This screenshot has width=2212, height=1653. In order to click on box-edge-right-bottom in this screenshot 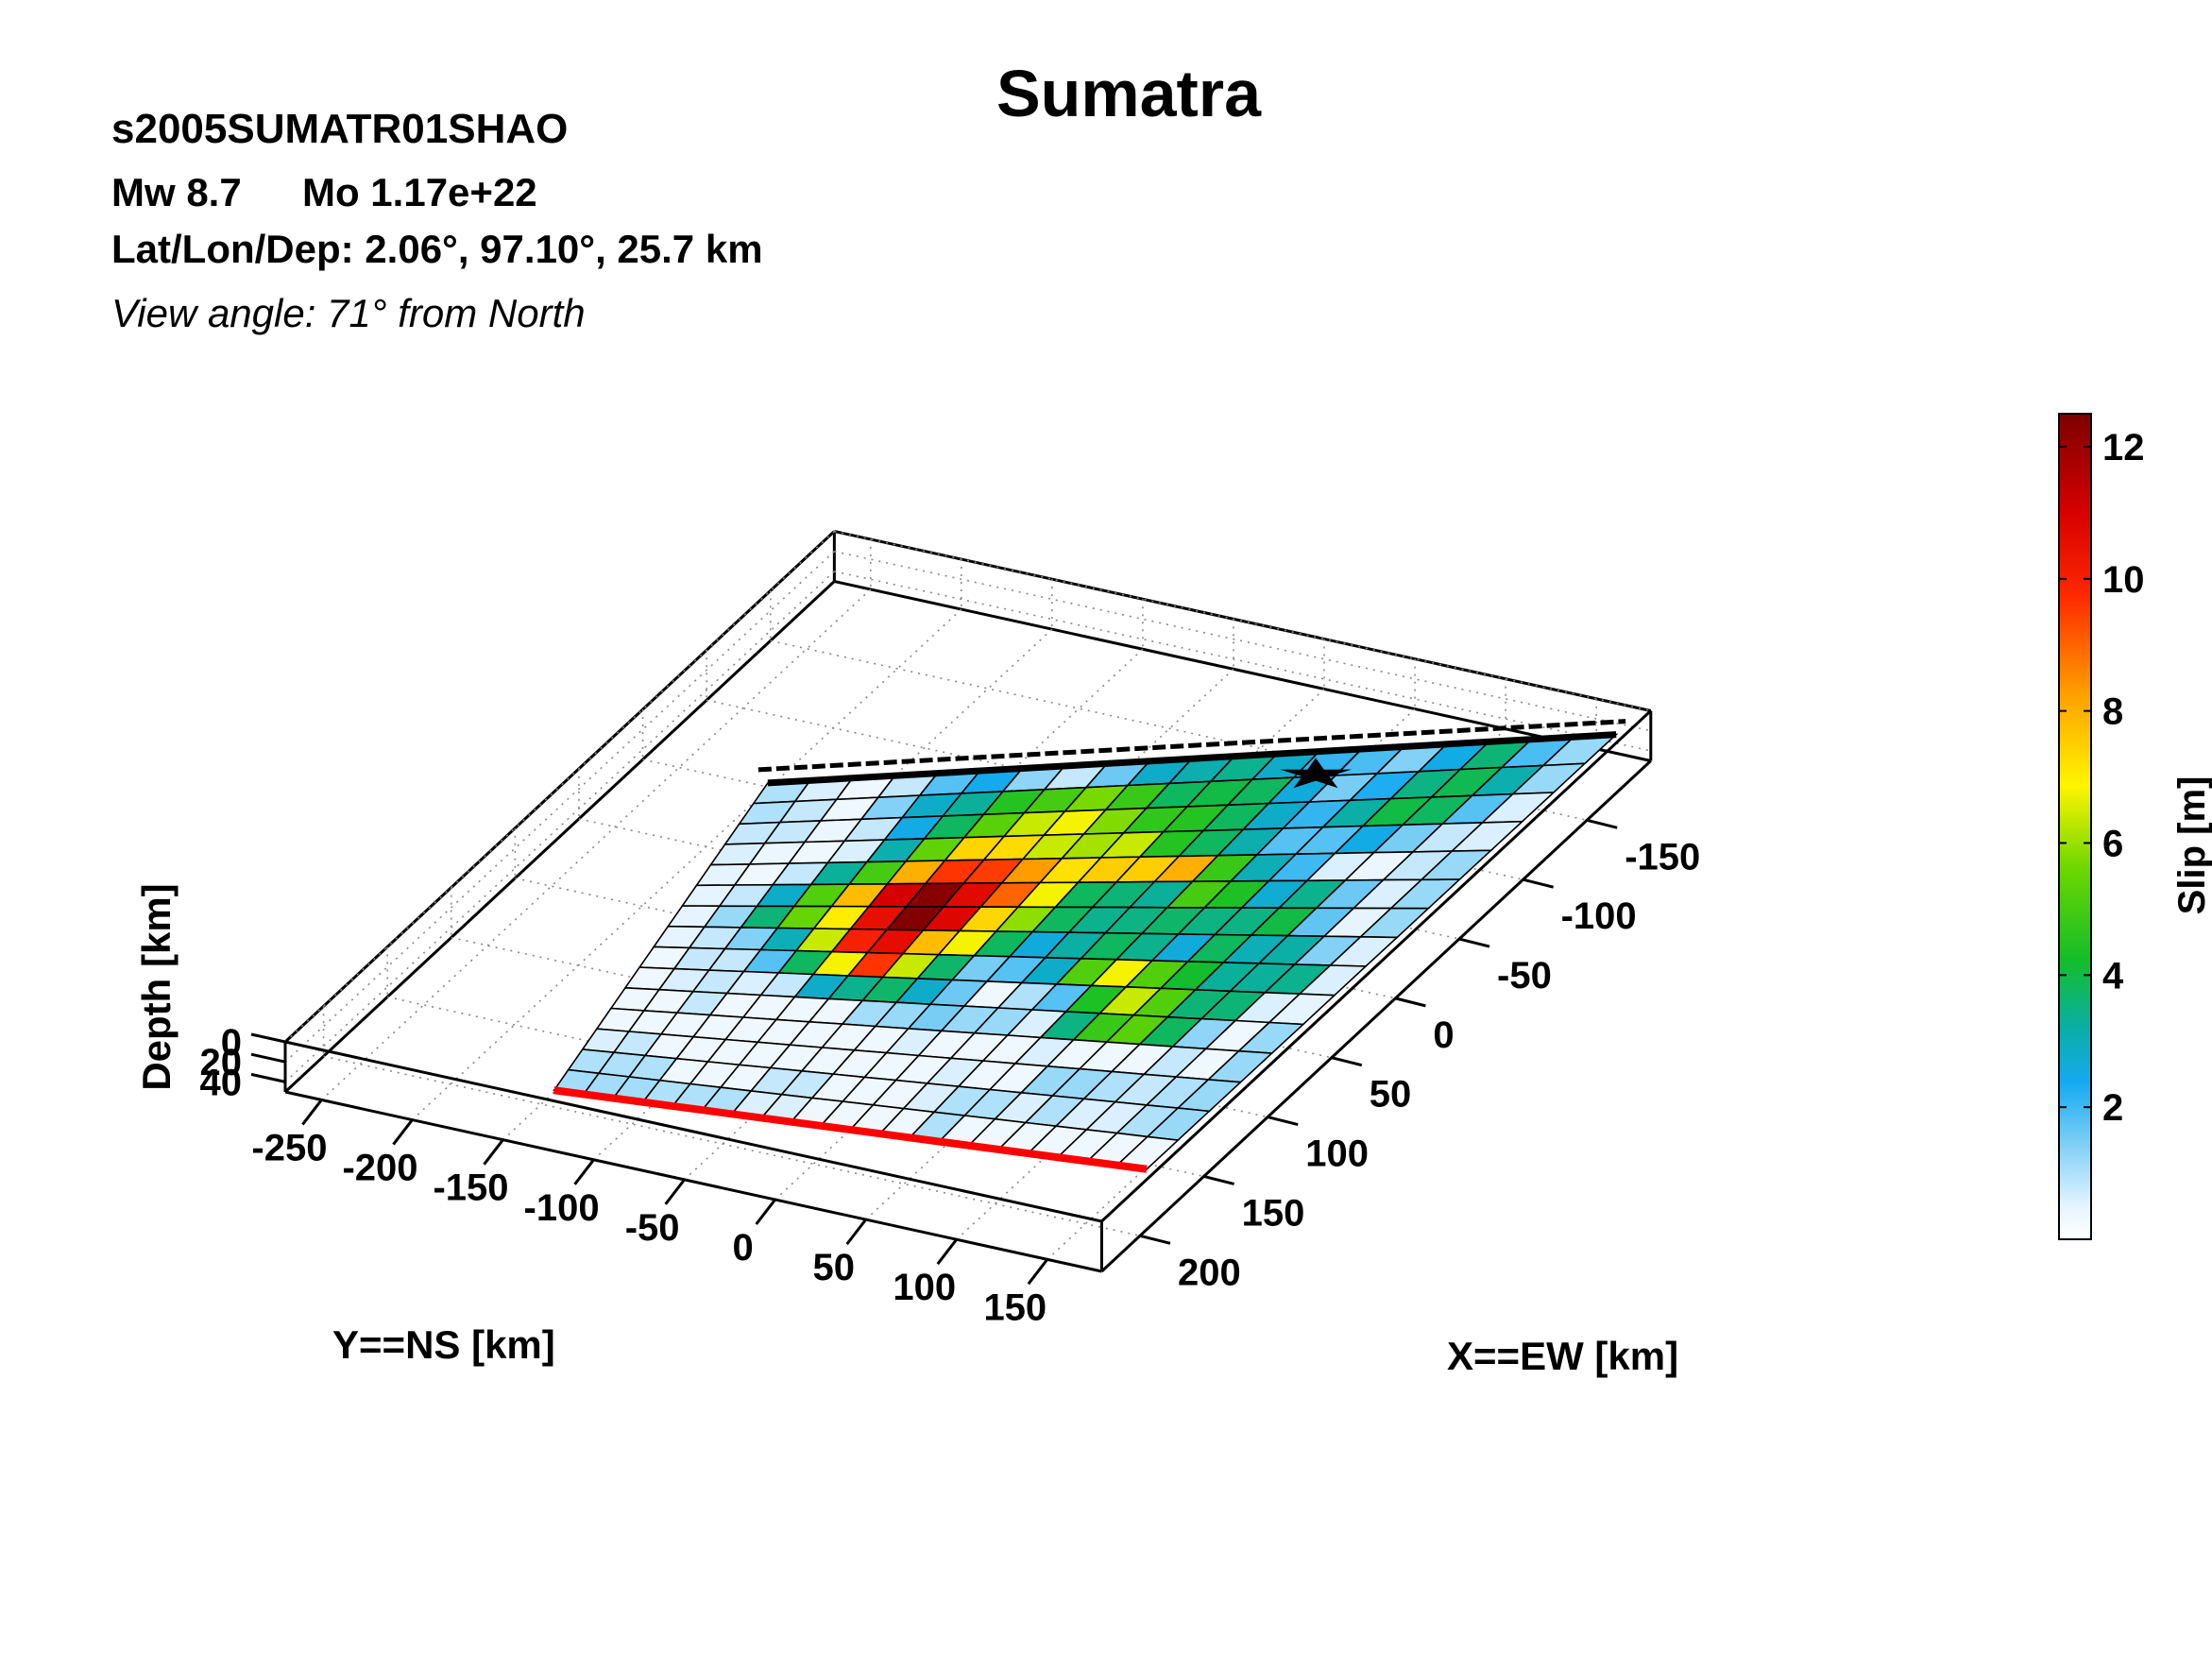, I will do `click(1376, 1016)`.